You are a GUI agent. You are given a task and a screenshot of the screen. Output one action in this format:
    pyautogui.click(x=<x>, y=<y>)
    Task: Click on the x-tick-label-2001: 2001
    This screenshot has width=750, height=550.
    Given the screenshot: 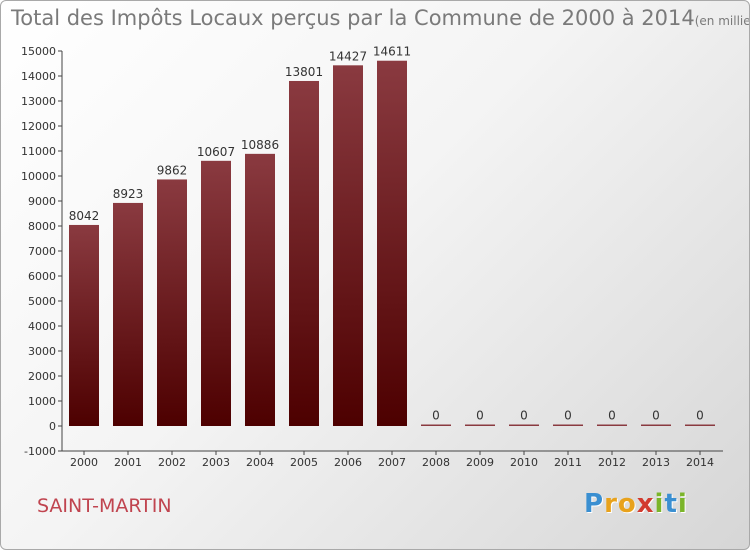 What is the action you would take?
    pyautogui.click(x=128, y=462)
    